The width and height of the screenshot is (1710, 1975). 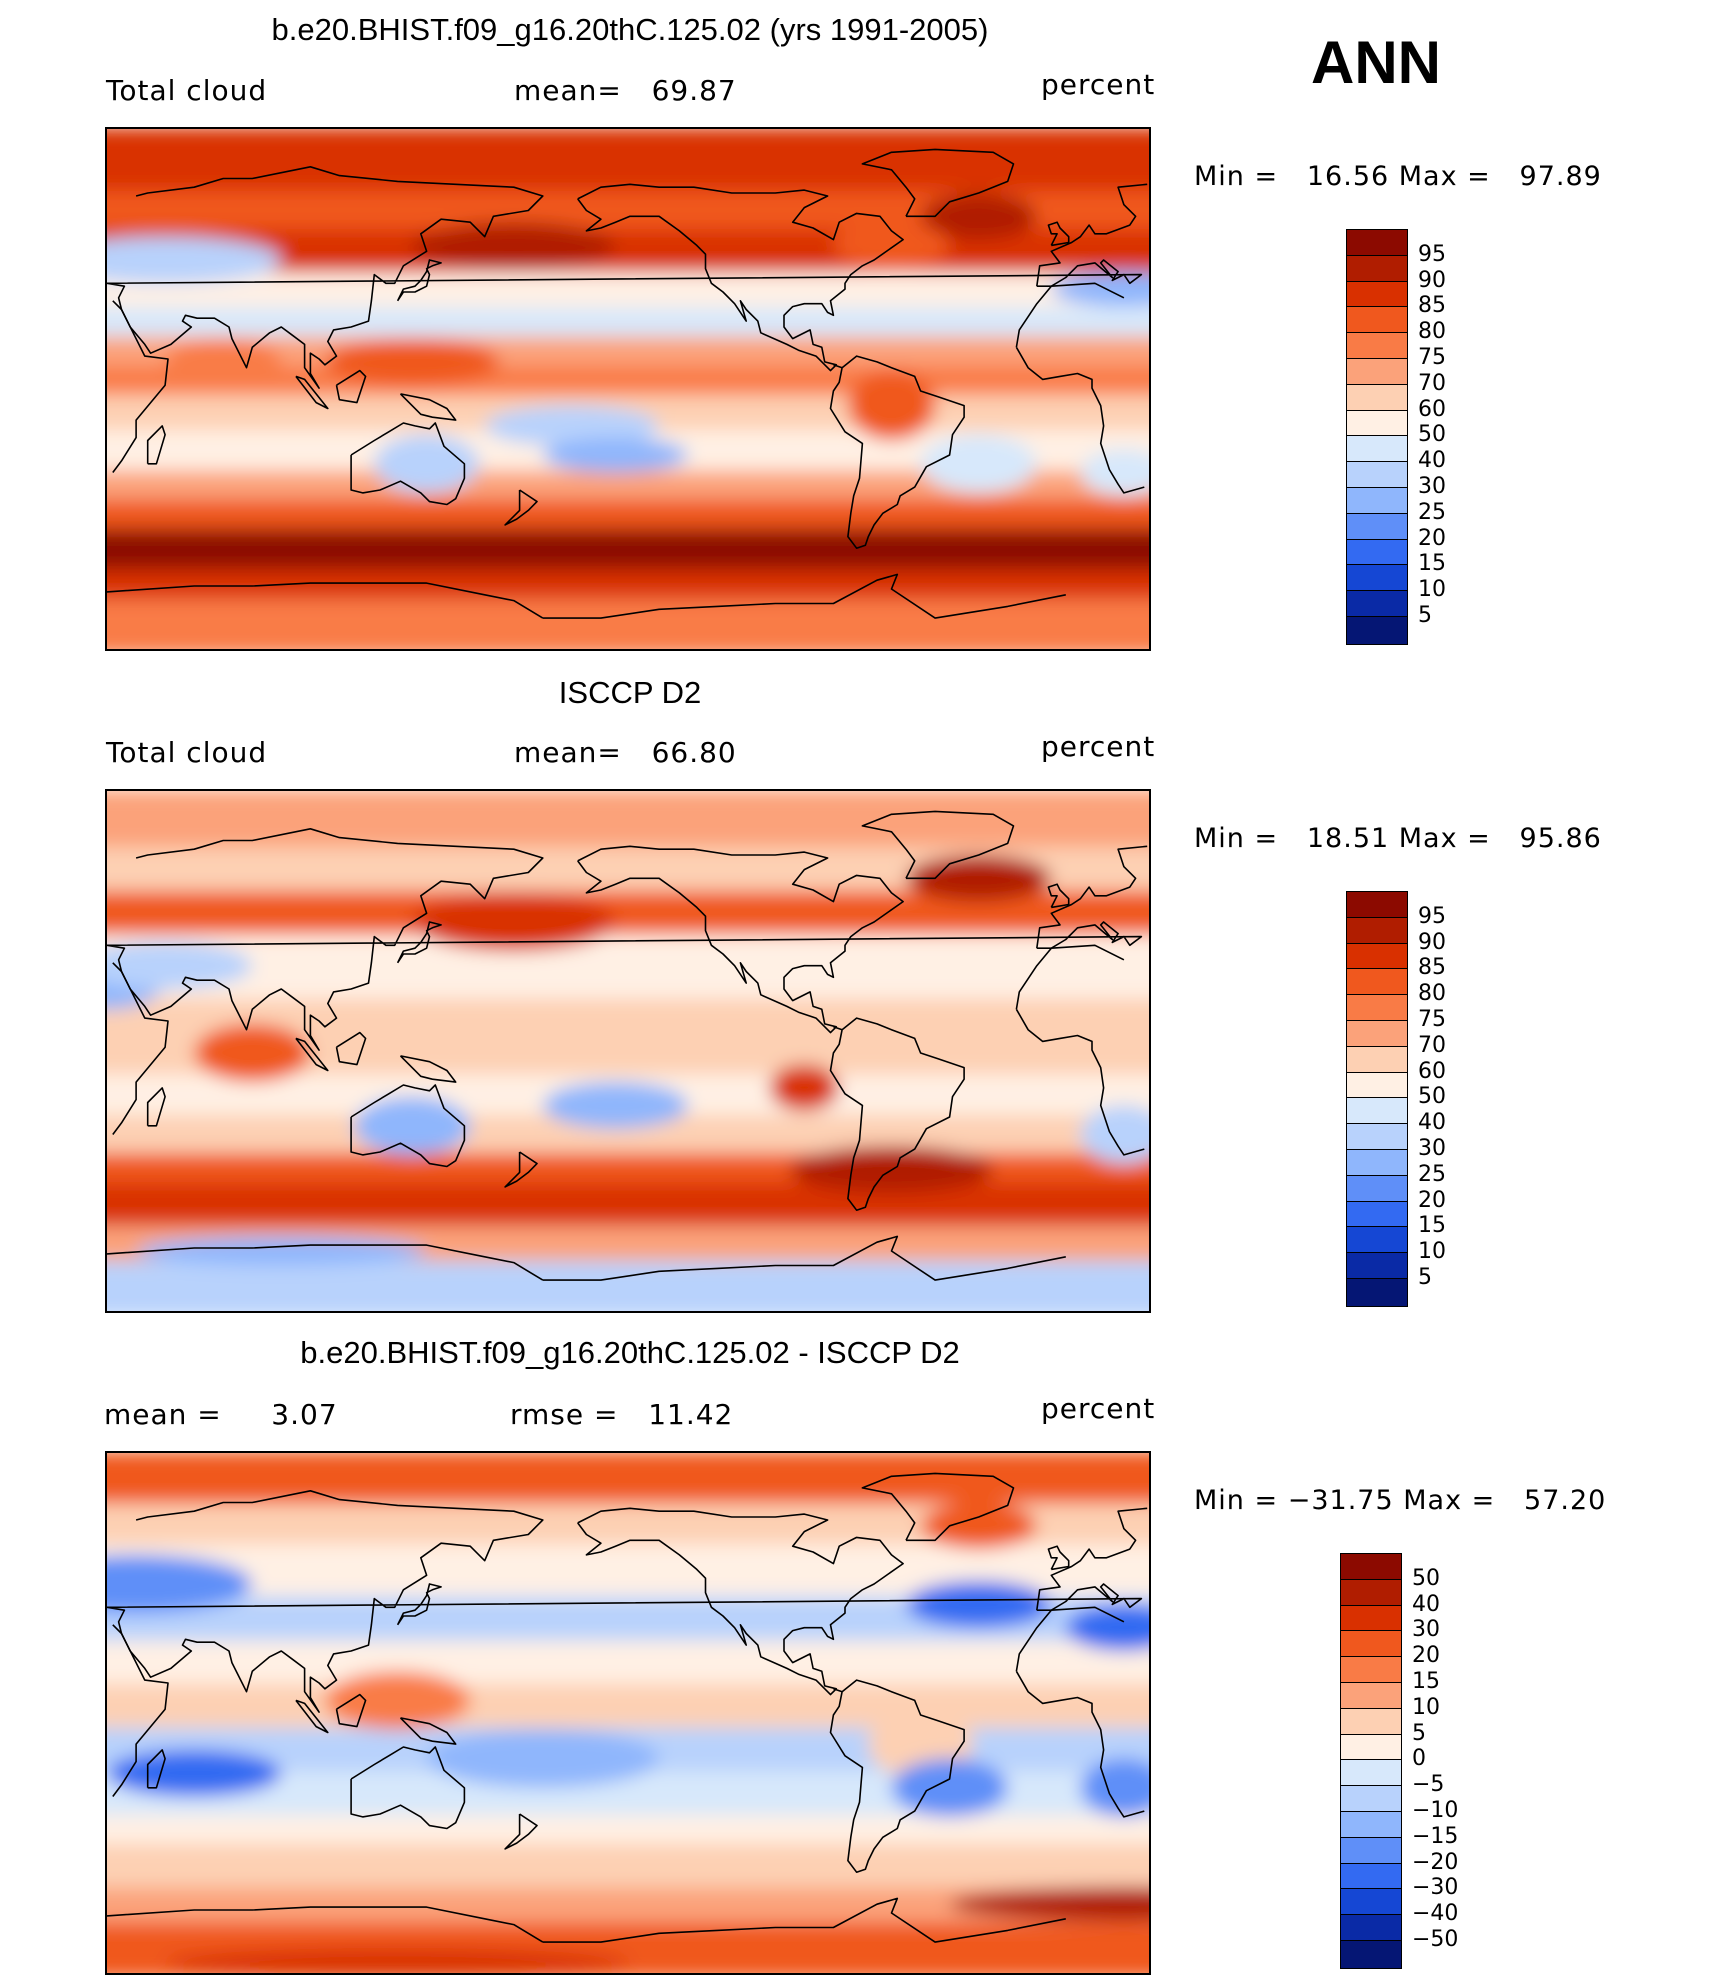 I want to click on colorbar-tick-label: 80, so click(x=1432, y=994).